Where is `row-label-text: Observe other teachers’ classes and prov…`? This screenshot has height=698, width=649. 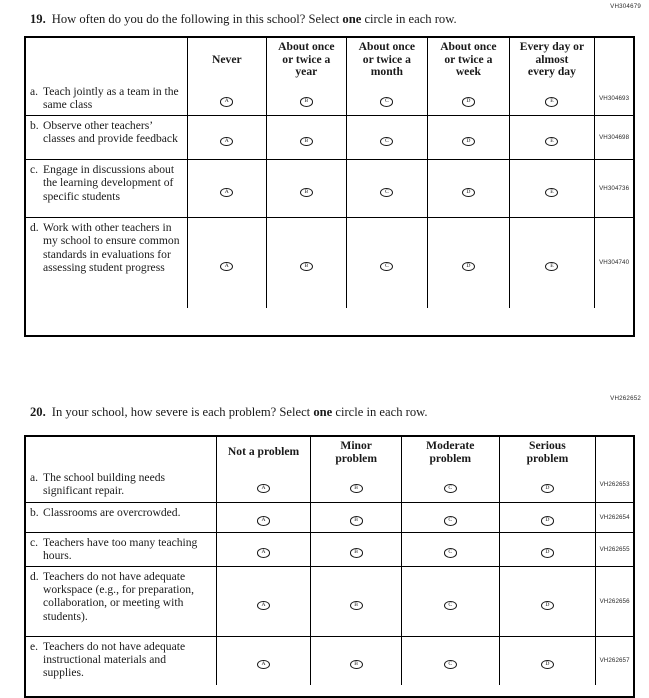
row-label-text: Observe other teachers’ classes and prov… is located at coordinates (110, 132).